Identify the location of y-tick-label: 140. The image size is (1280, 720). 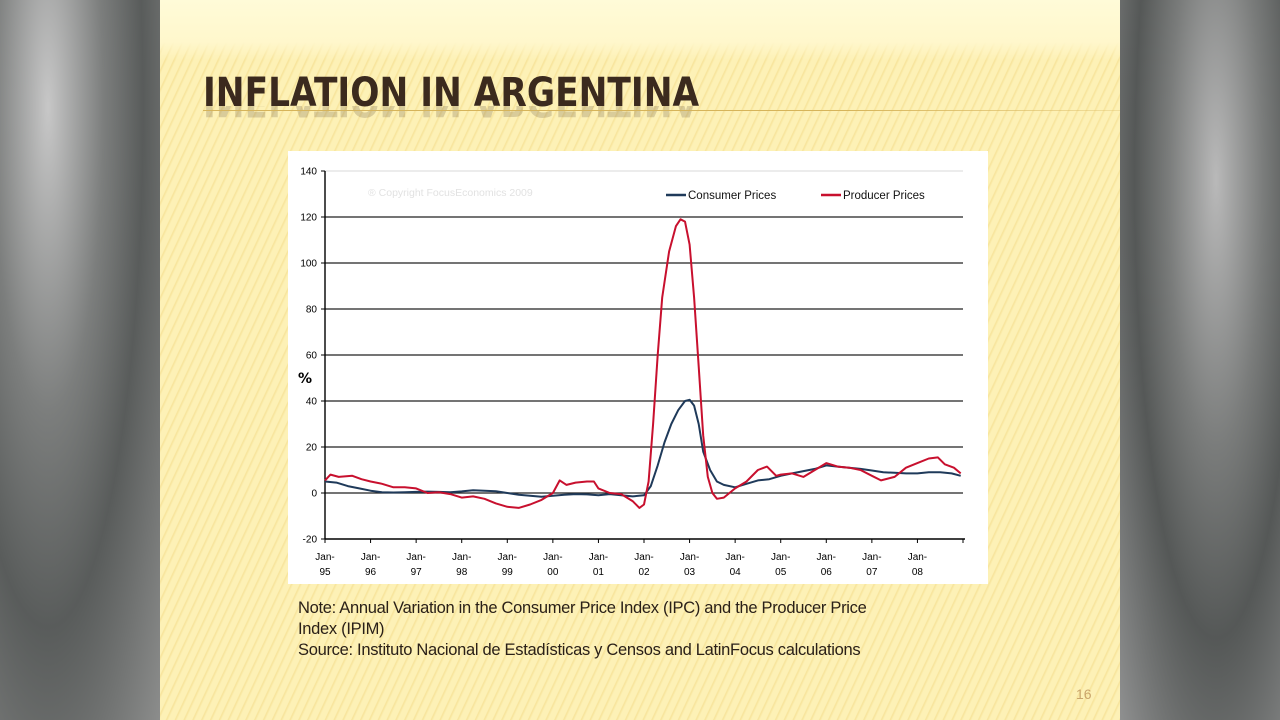
(308, 172).